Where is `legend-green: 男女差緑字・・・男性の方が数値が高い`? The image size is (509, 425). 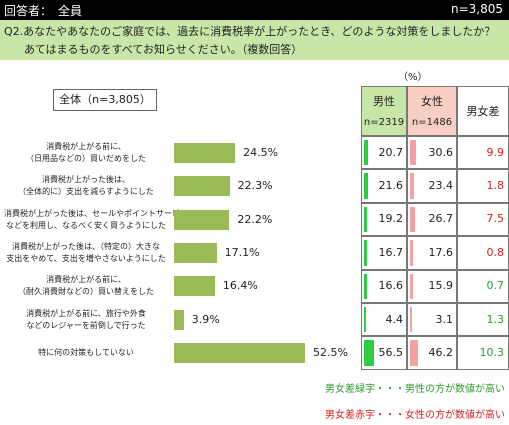 legend-green: 男女差緑字・・・男性の方が数値が高い is located at coordinates (415, 389).